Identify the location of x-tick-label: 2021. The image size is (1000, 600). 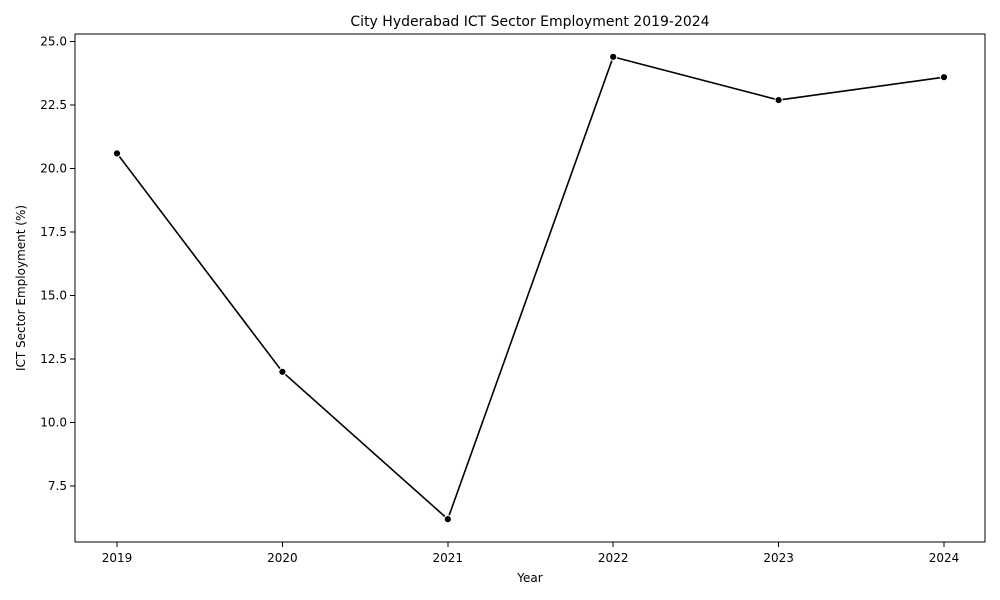
(448, 558).